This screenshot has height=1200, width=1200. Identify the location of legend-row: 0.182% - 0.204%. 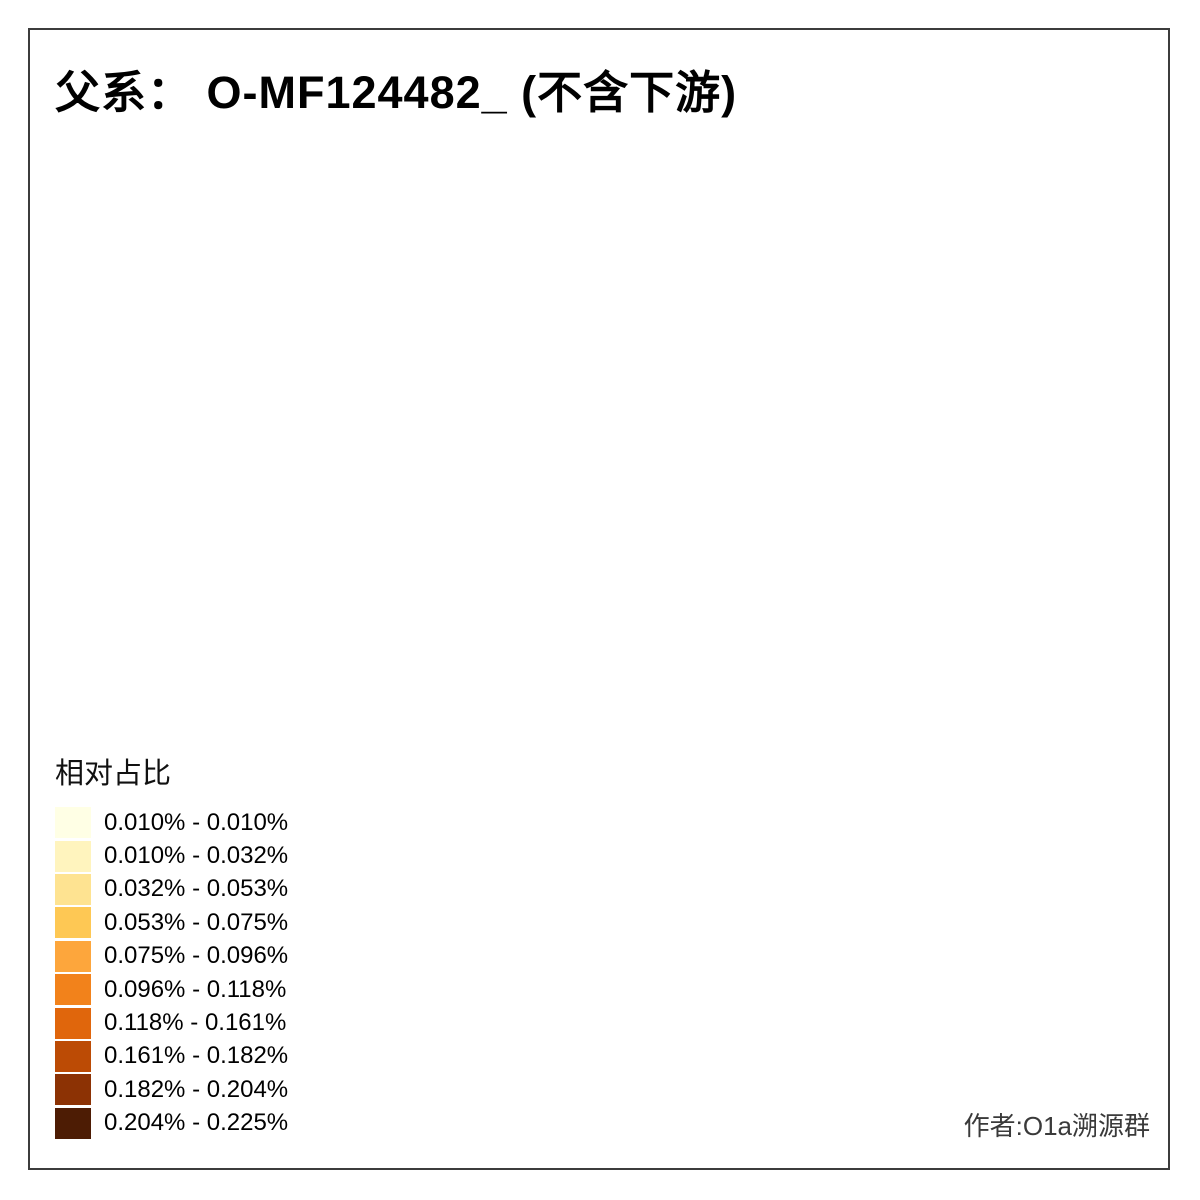
(215, 1089).